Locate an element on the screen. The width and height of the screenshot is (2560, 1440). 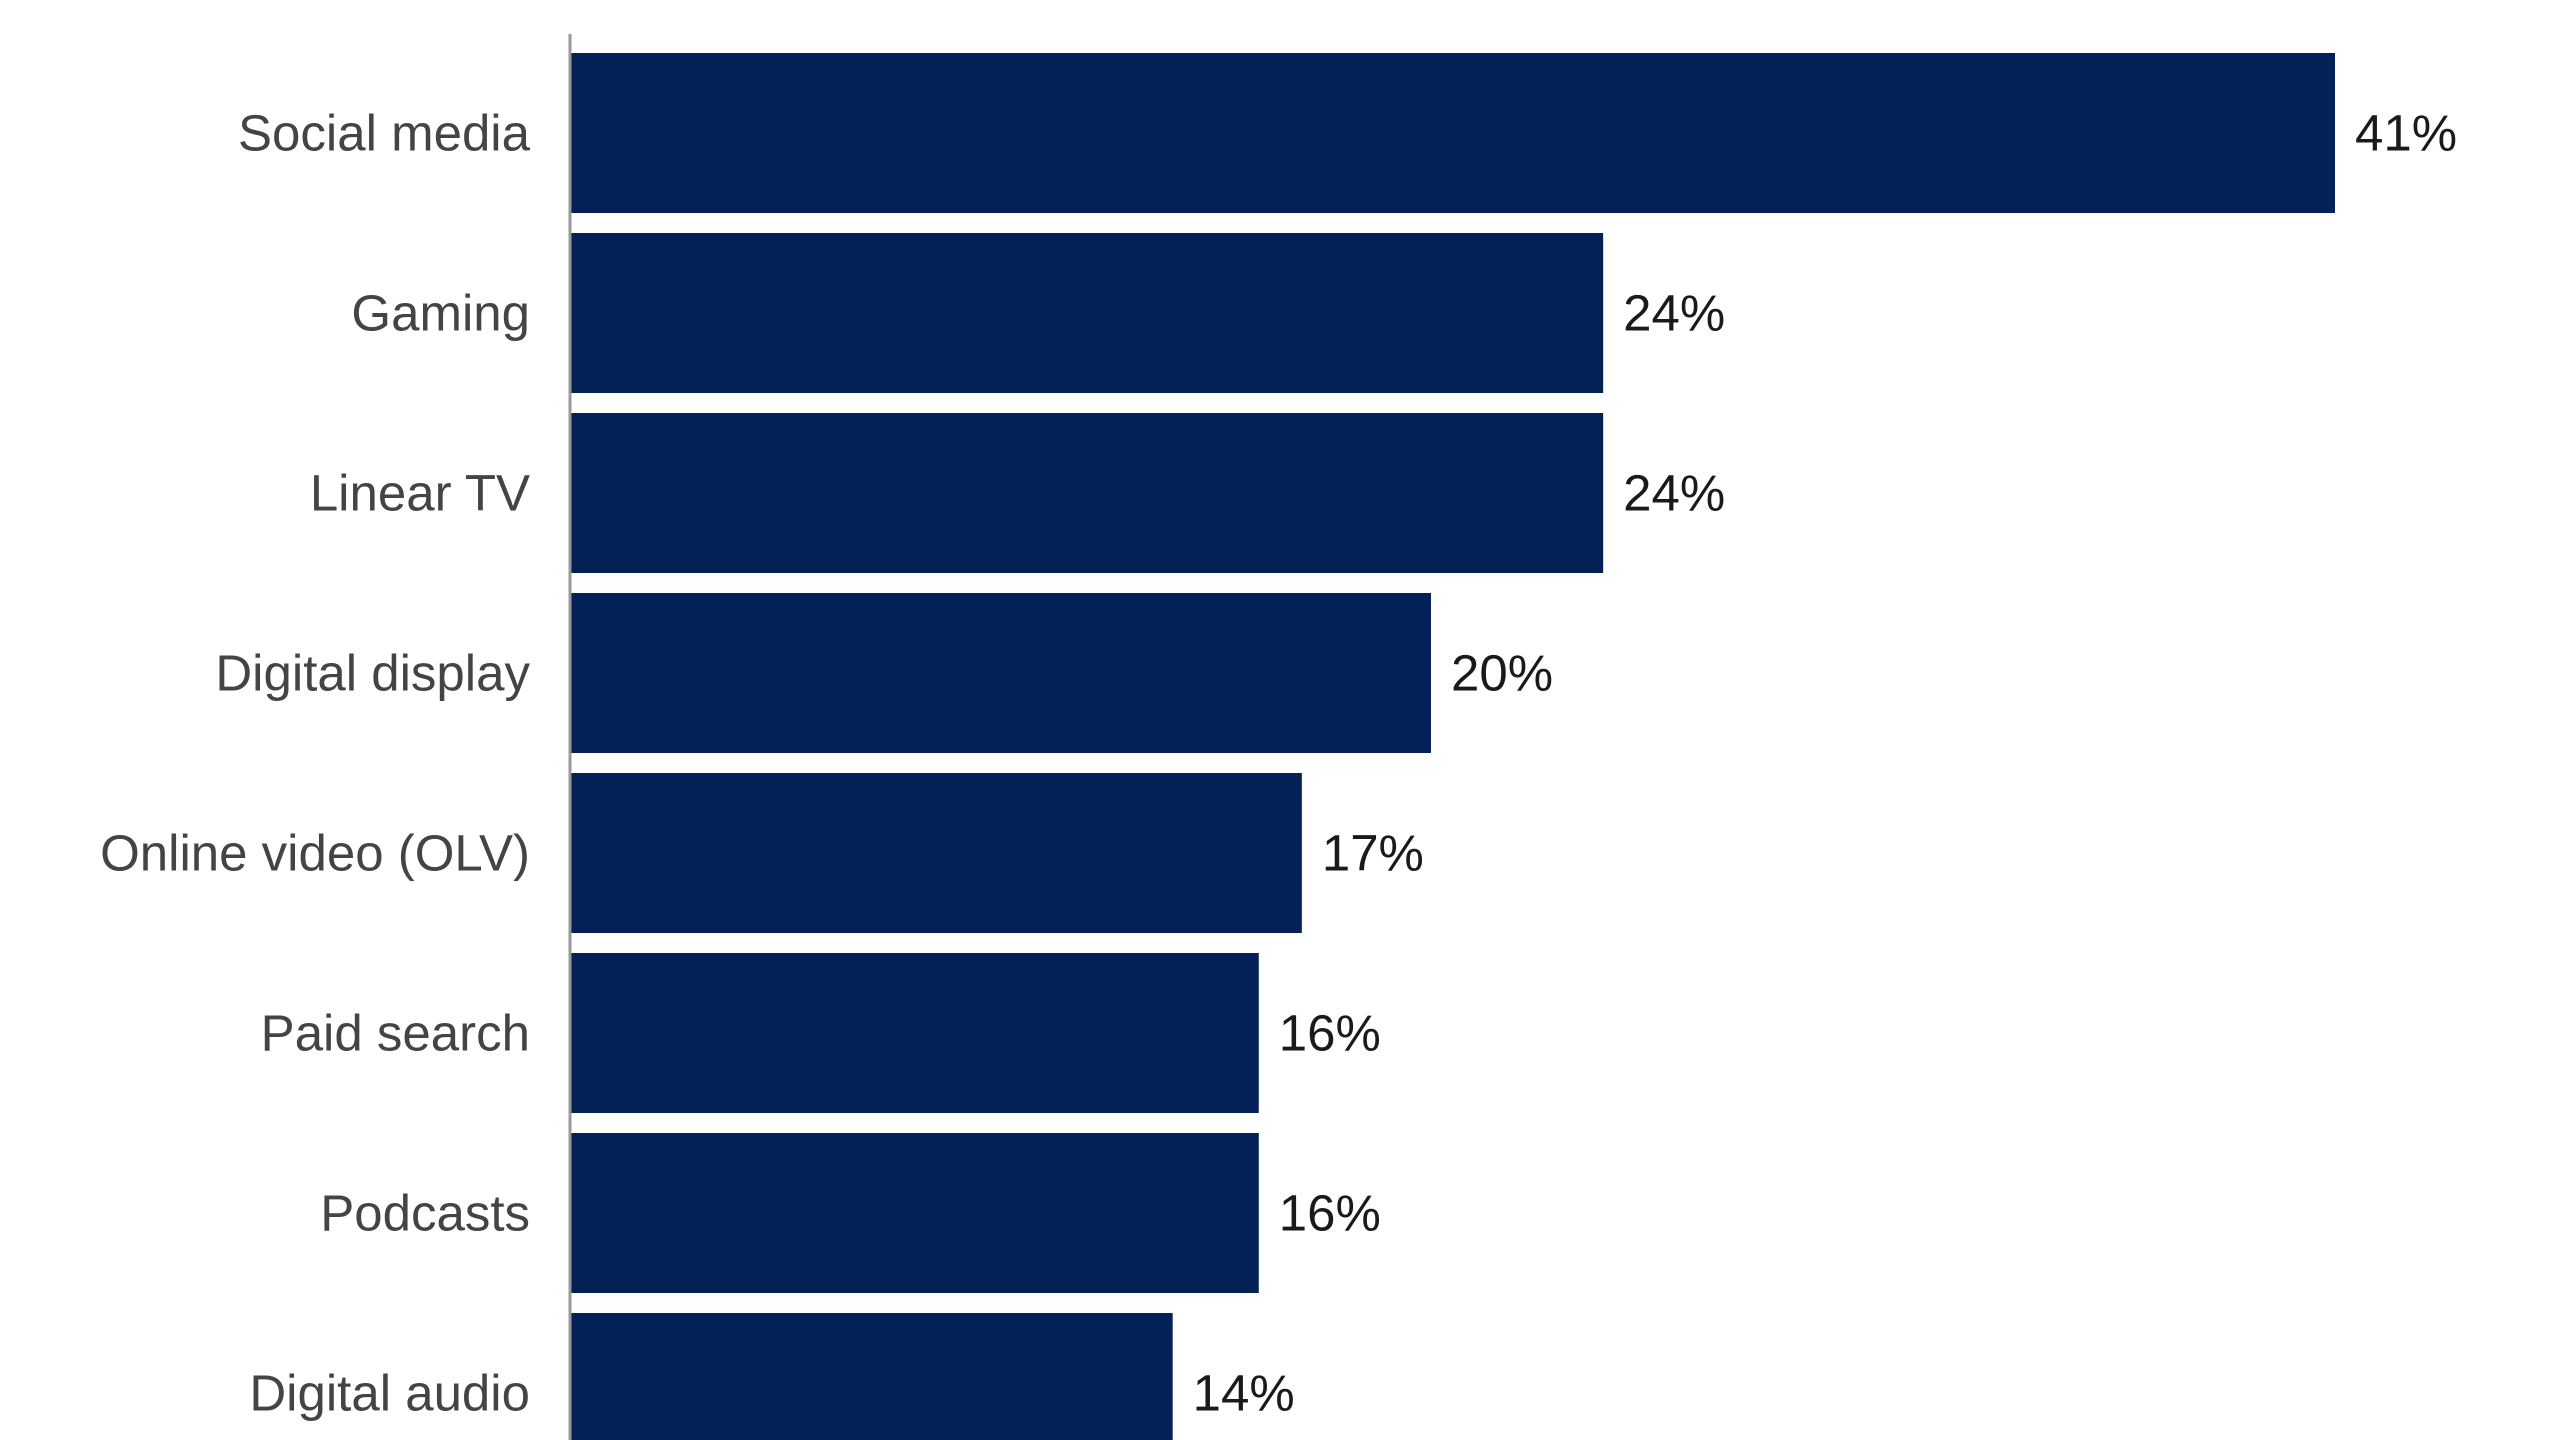
category-label-online-video-olv: Online video (OLV) is located at coordinates (315, 853).